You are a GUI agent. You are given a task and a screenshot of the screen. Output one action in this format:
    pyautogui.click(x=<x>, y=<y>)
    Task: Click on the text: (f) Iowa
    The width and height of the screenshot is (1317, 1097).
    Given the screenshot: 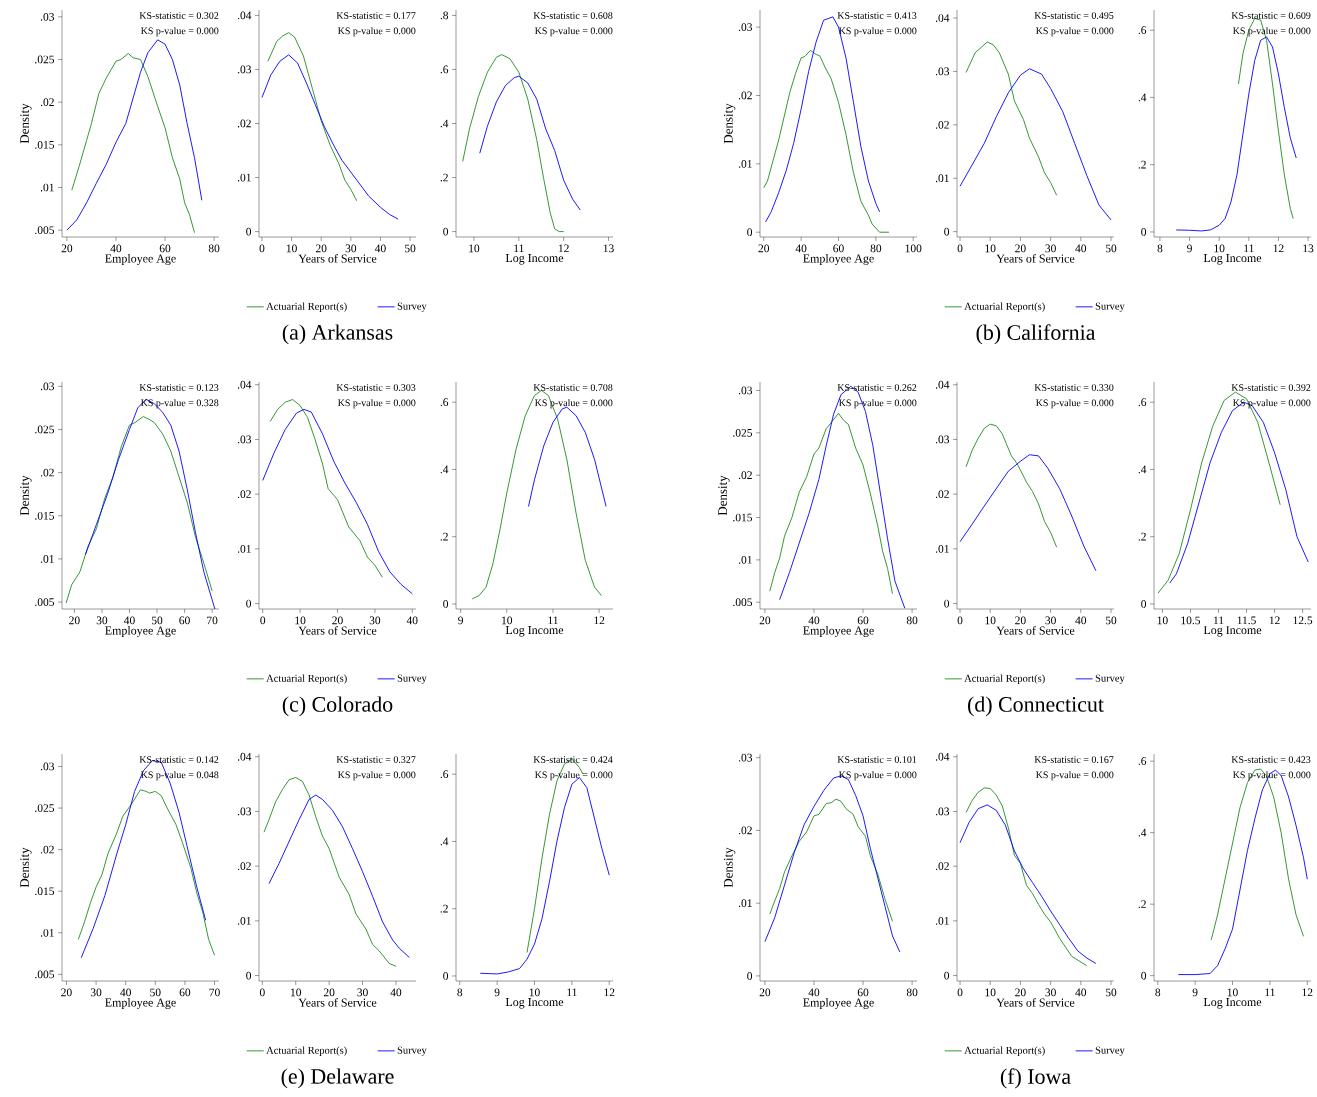 What is the action you would take?
    pyautogui.click(x=1035, y=1078)
    